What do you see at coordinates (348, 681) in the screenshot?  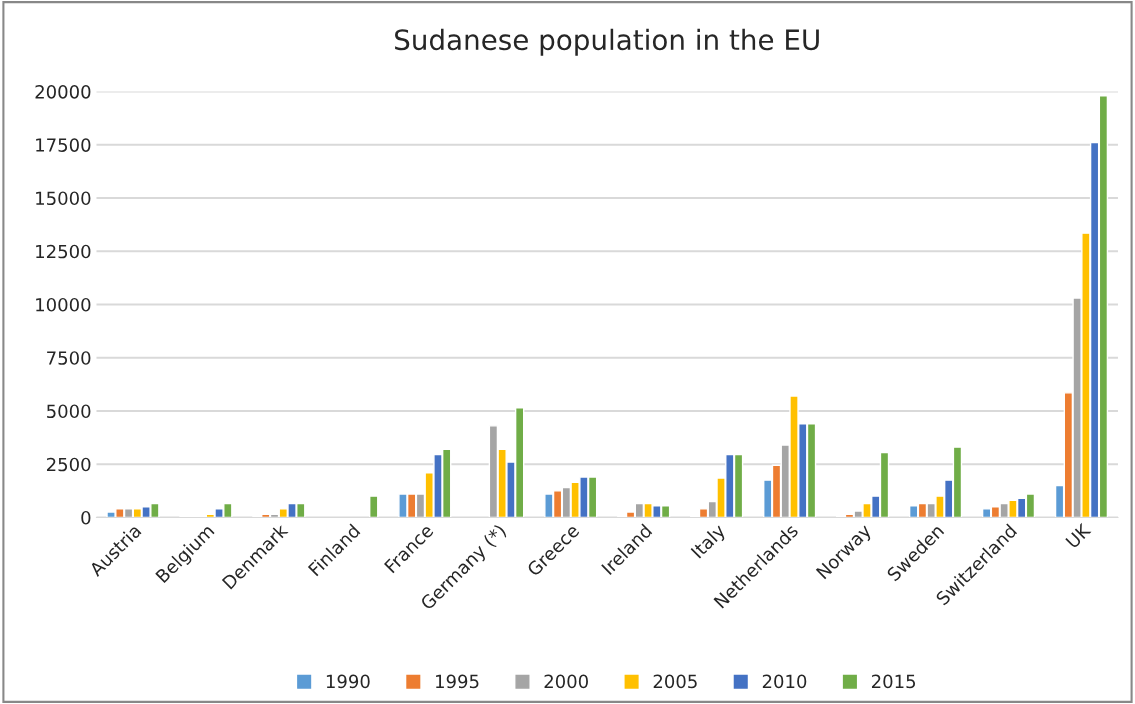 I see `legend-label: 1990` at bounding box center [348, 681].